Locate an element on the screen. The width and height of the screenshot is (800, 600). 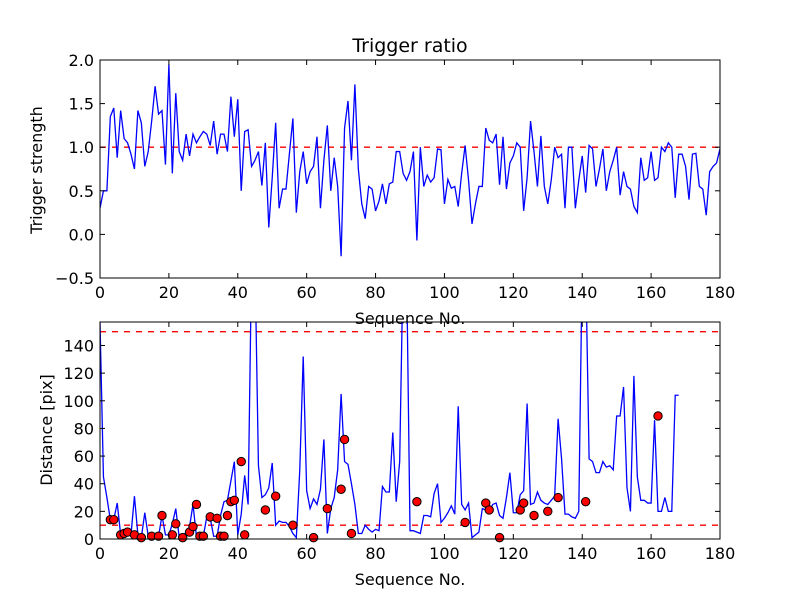
y-tick-label: 120 is located at coordinates (78, 373).